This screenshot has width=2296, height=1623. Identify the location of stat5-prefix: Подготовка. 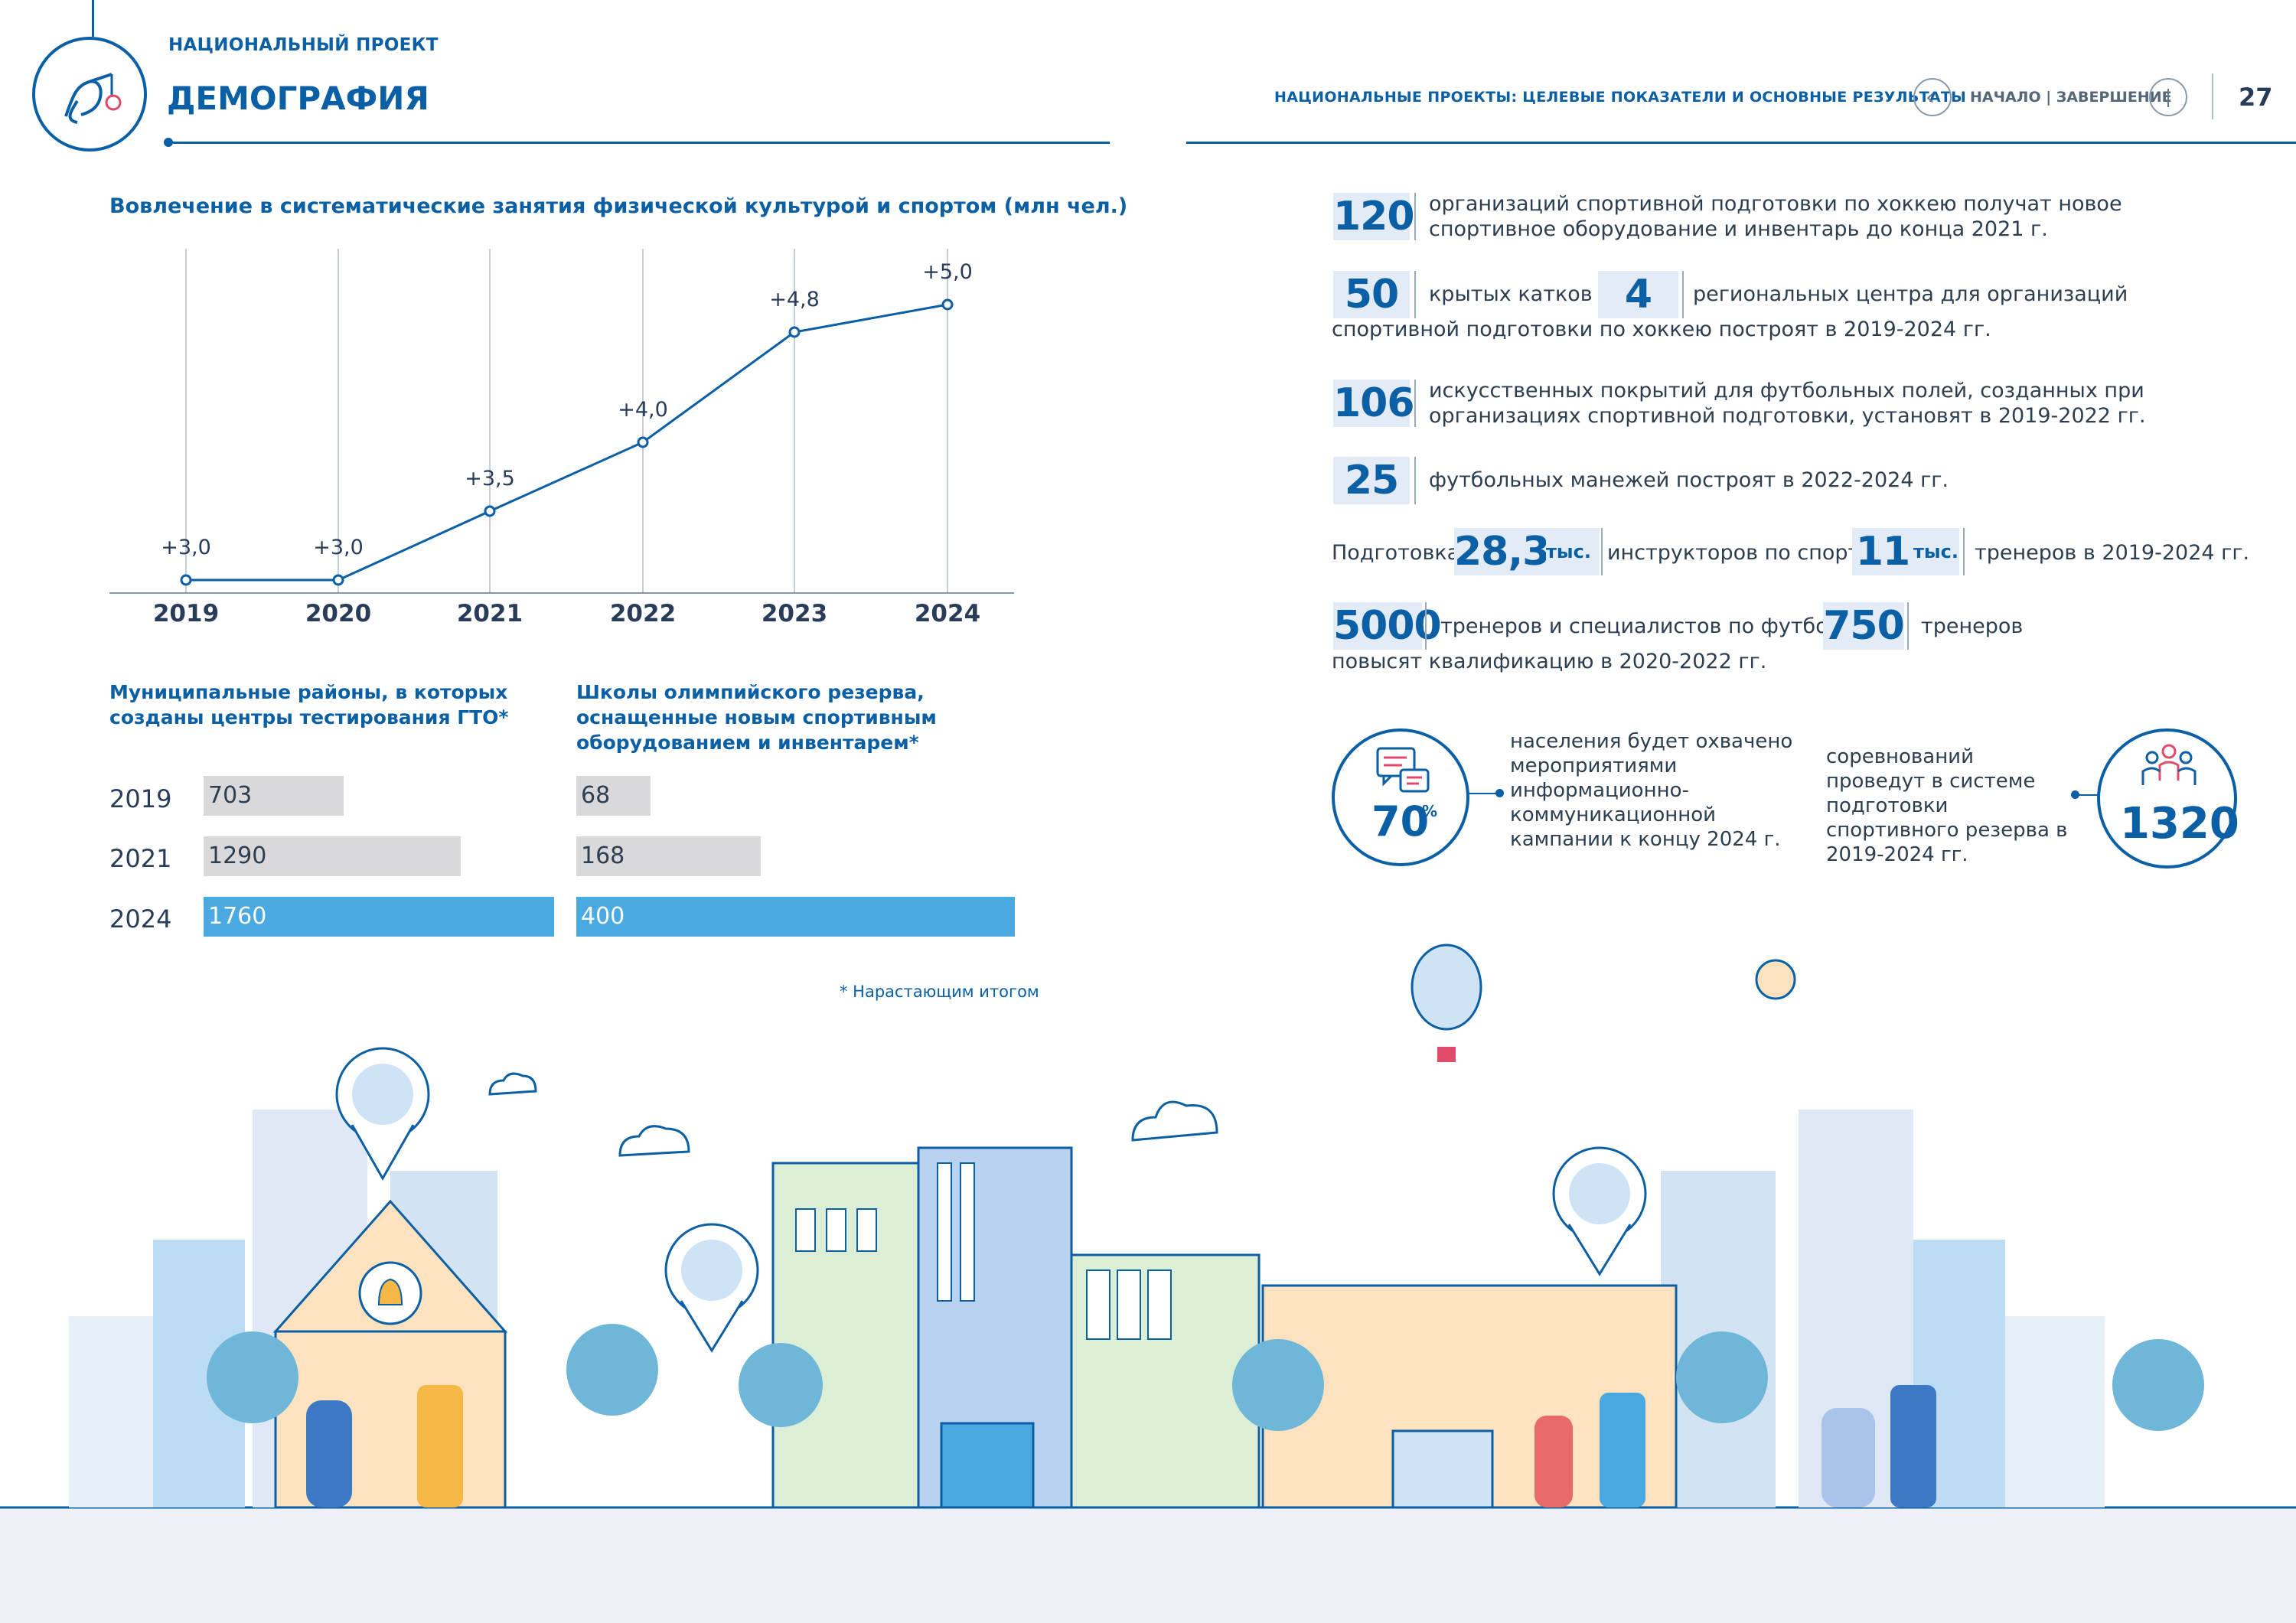
(1396, 553).